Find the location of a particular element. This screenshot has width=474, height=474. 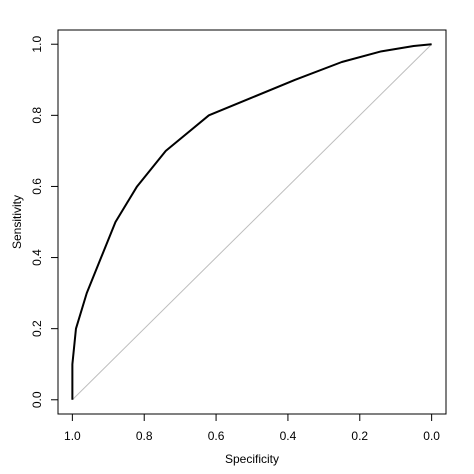

x-tick-label: 0.2 is located at coordinates (359, 436).